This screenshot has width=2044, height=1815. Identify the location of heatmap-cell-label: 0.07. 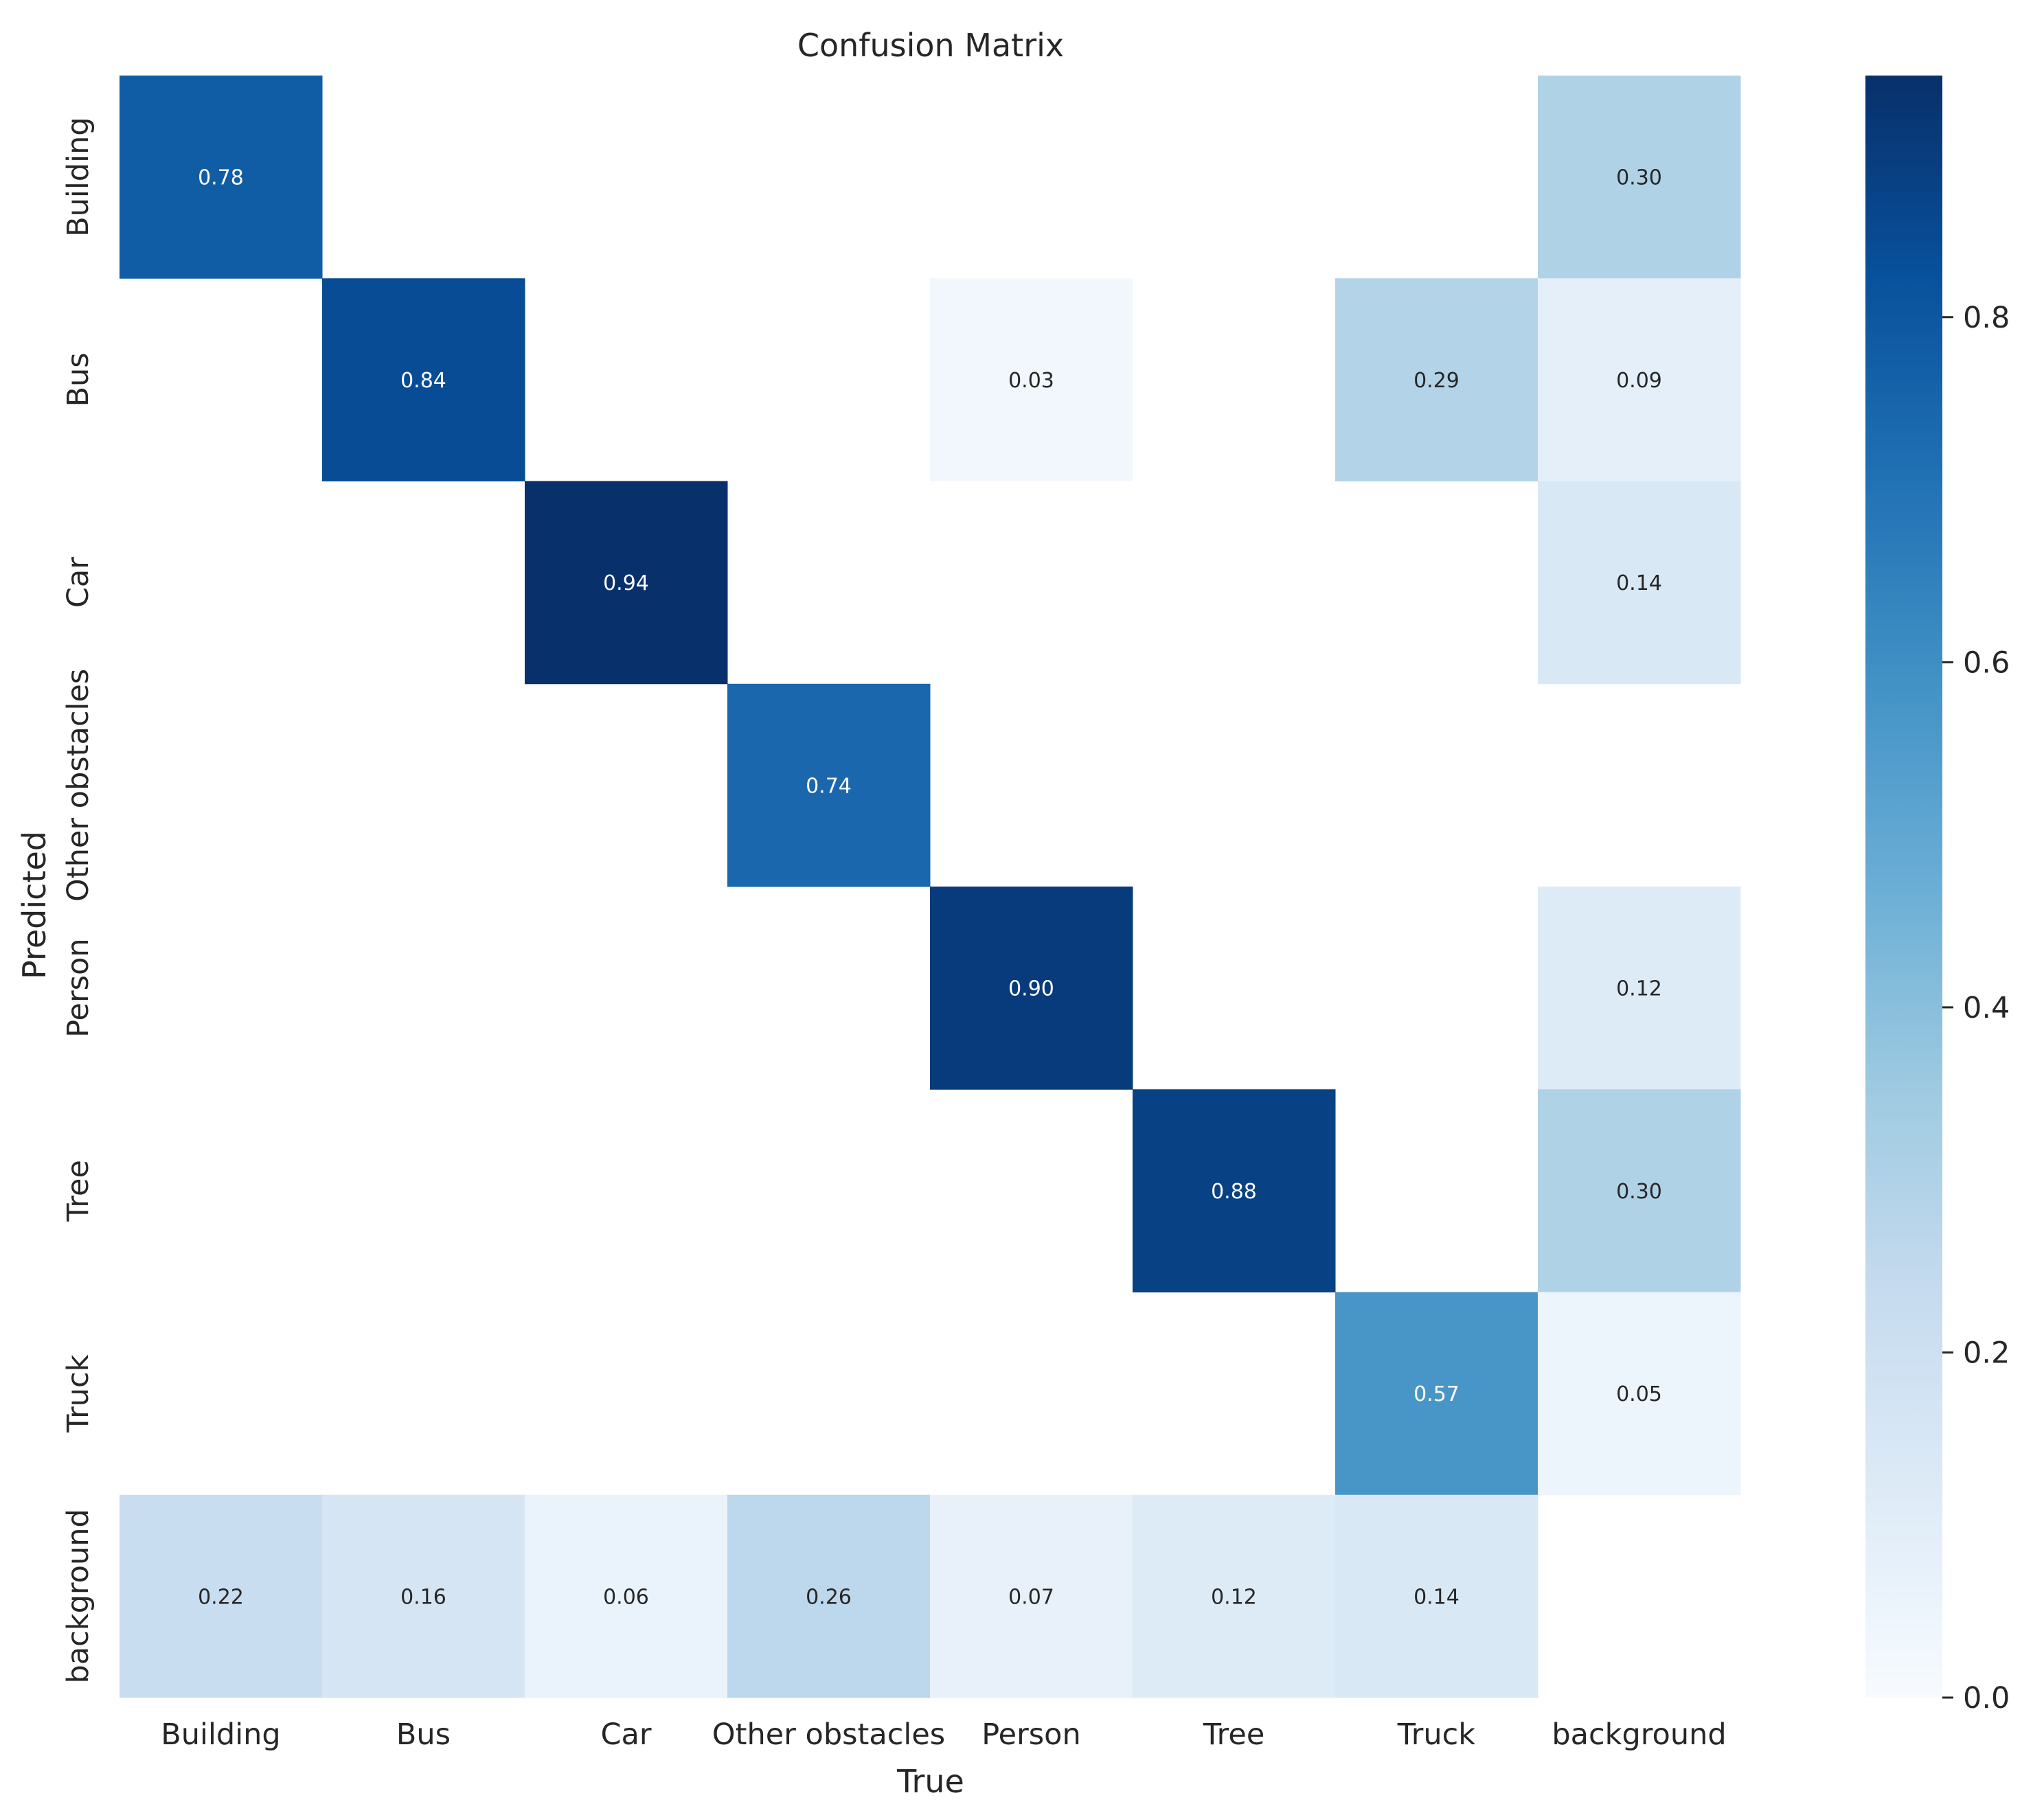
(1031, 1597).